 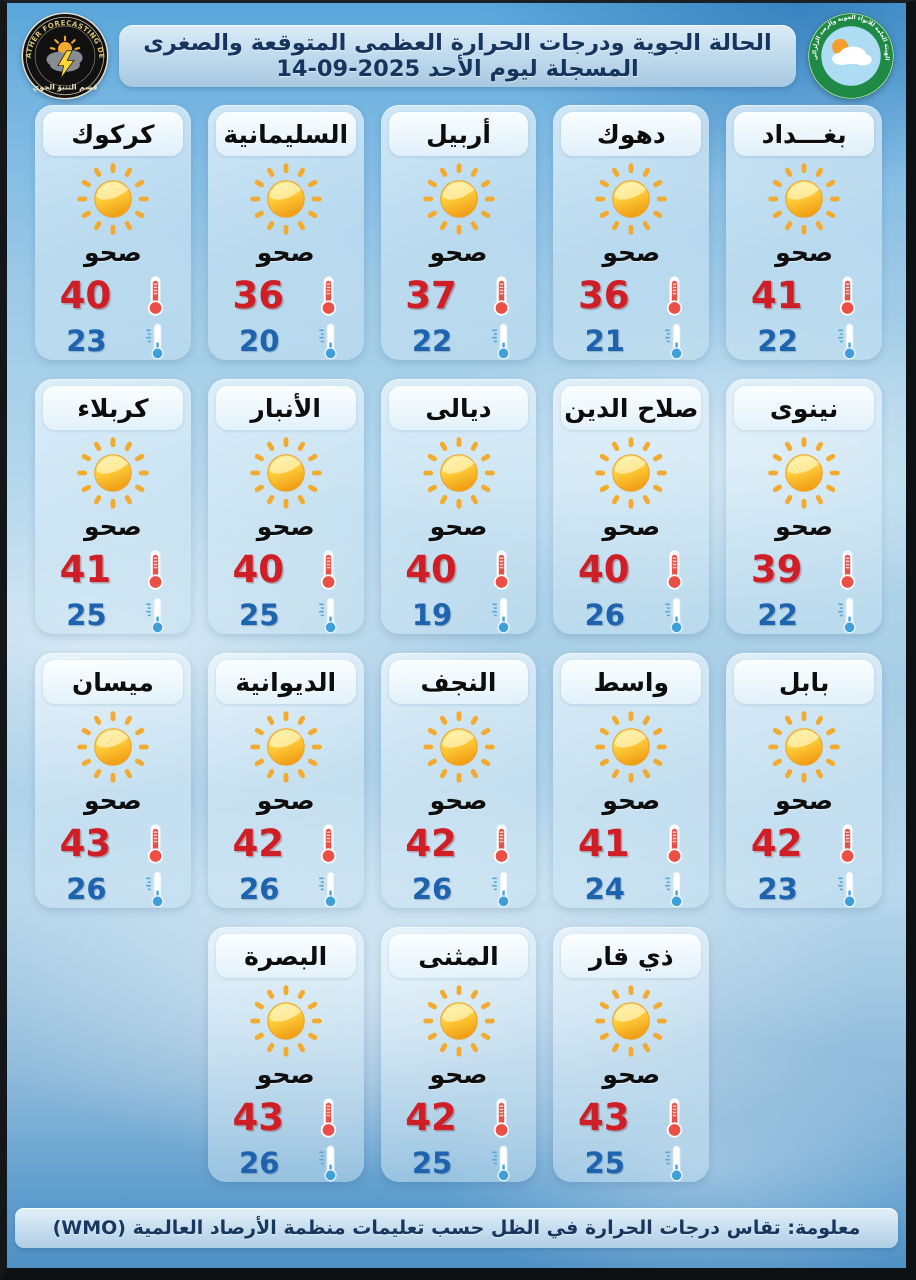 What do you see at coordinates (631, 615) in the screenshot?
I see `min-temp-row: 26` at bounding box center [631, 615].